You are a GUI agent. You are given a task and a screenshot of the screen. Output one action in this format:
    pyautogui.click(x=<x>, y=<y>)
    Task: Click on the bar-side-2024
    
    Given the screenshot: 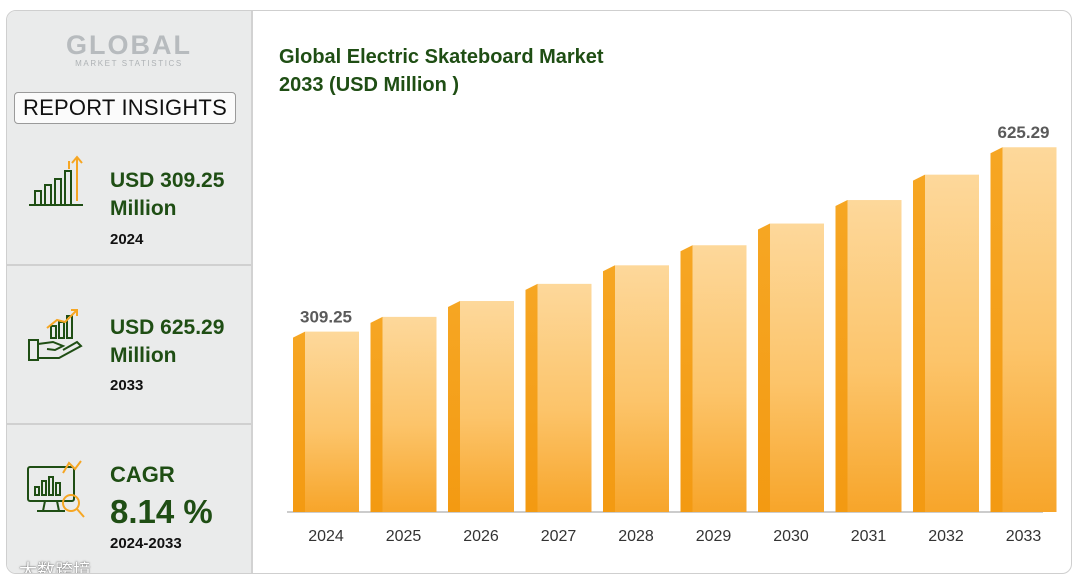 What is the action you would take?
    pyautogui.click(x=299, y=421)
    